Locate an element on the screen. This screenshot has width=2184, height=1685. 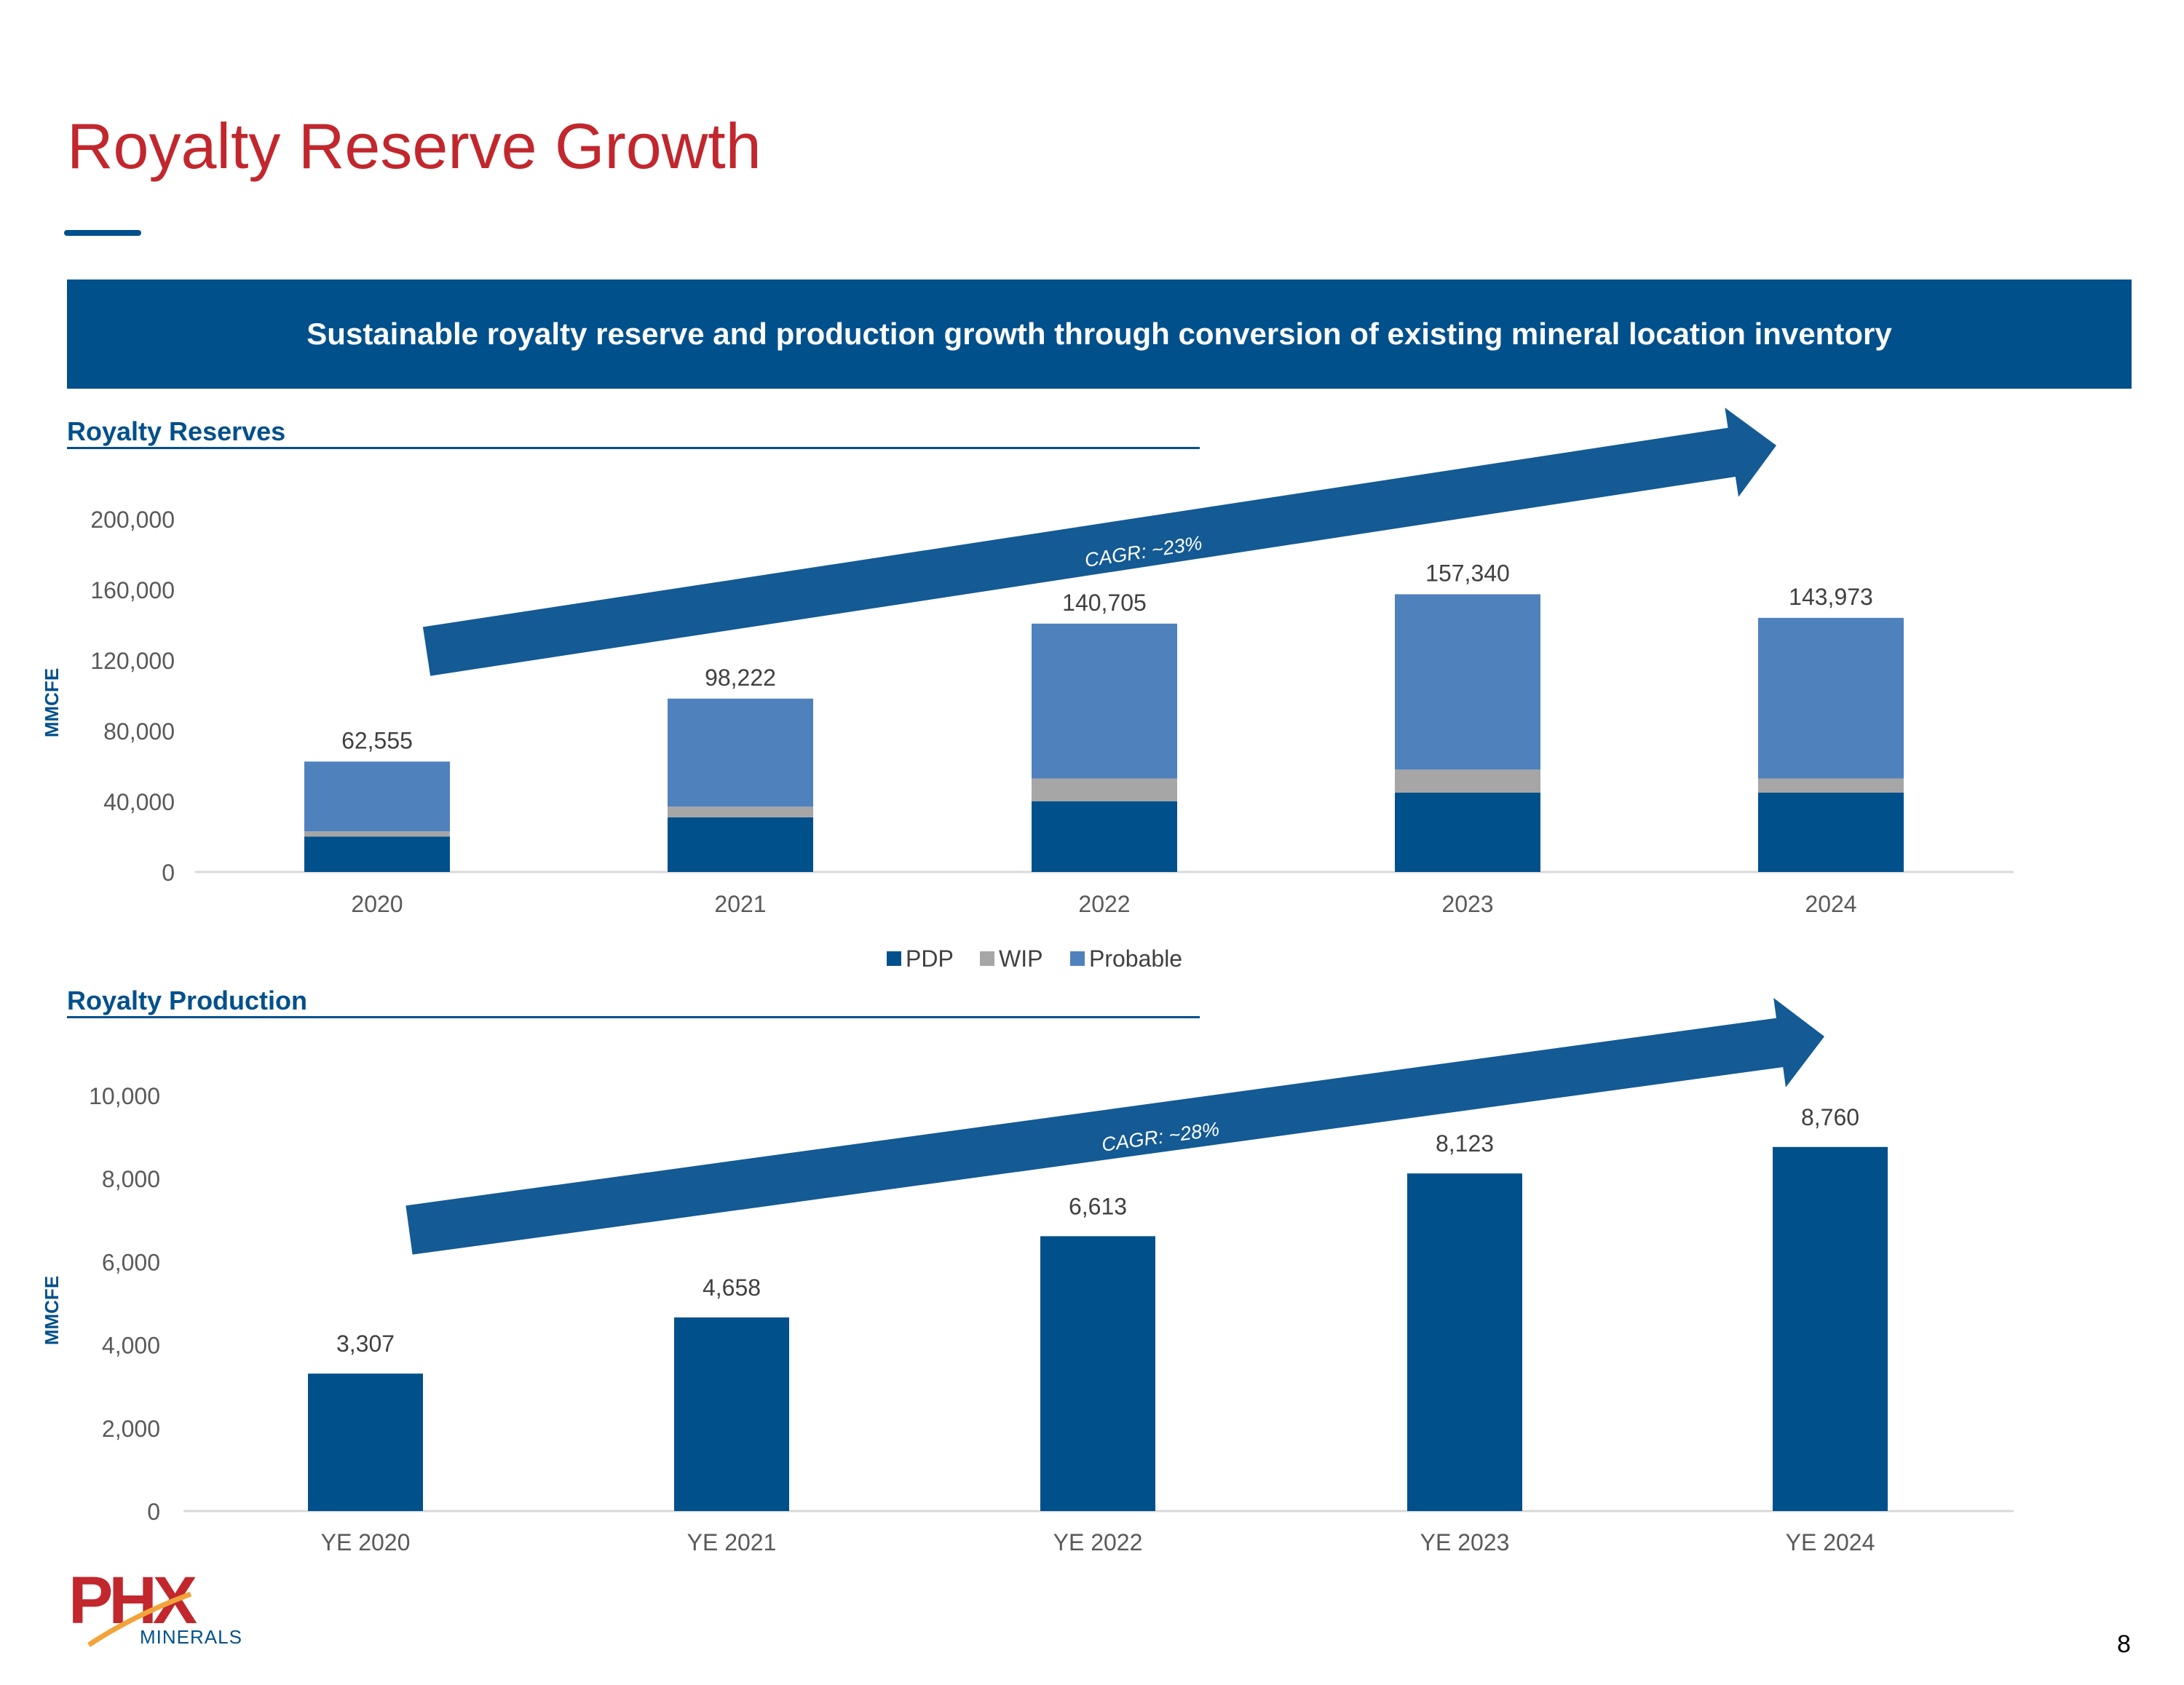
production-value-label: 8,760 is located at coordinates (1830, 1117).